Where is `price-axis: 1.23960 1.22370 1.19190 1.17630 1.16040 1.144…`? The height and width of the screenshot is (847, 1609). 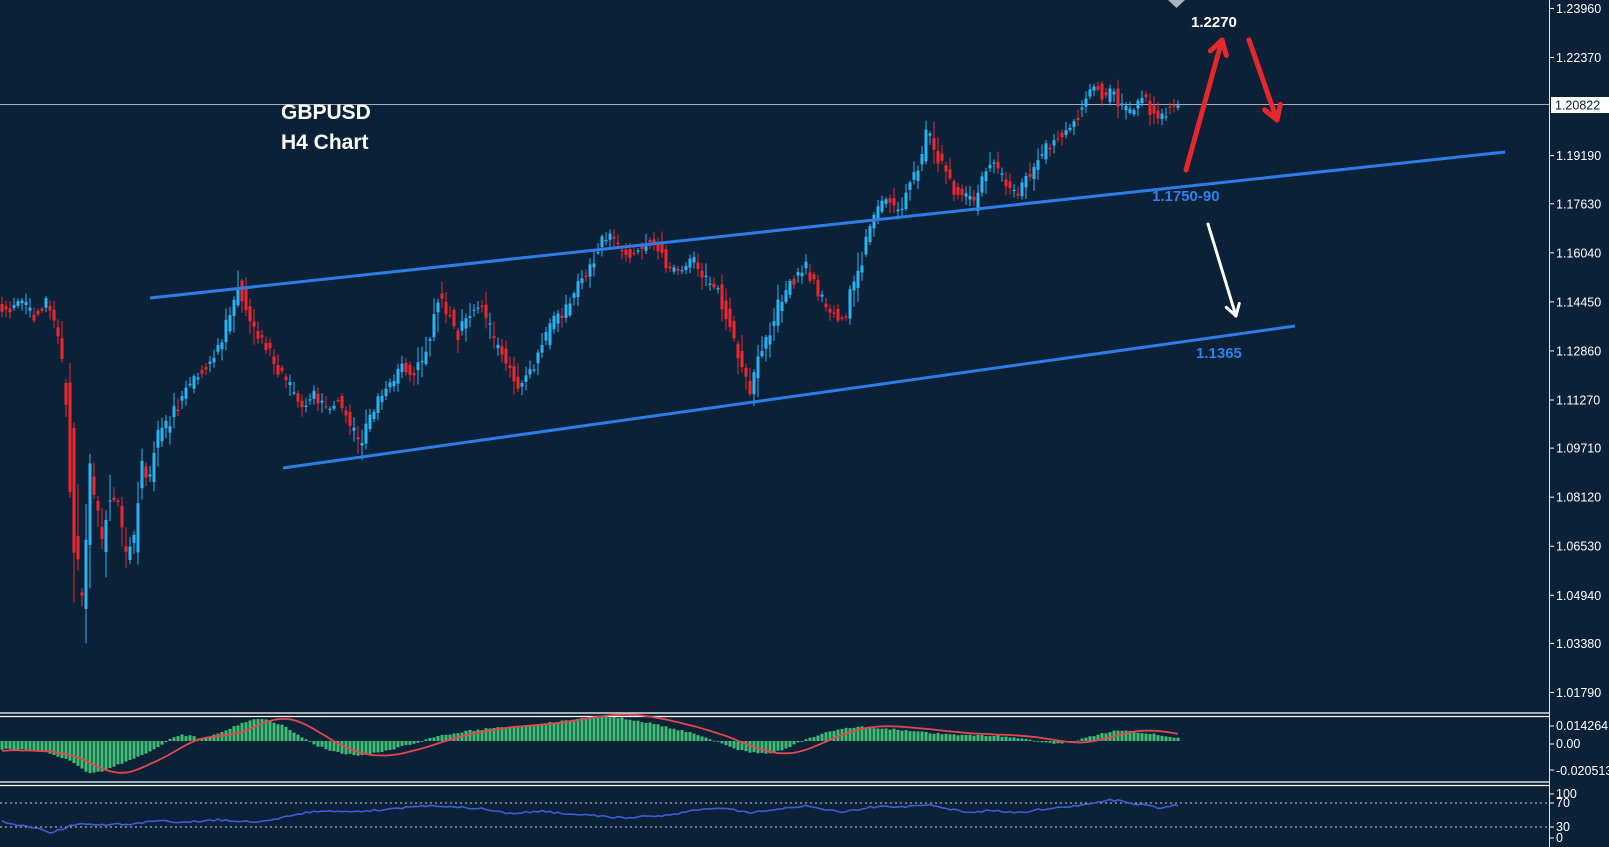
price-axis: 1.23960 1.22370 1.19190 1.17630 1.16040 1.144… is located at coordinates (1575, 420).